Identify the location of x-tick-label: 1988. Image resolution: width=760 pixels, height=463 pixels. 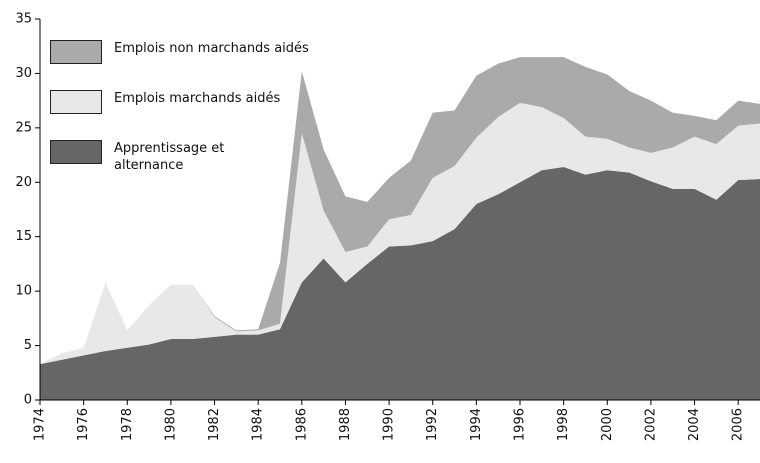
(345, 424).